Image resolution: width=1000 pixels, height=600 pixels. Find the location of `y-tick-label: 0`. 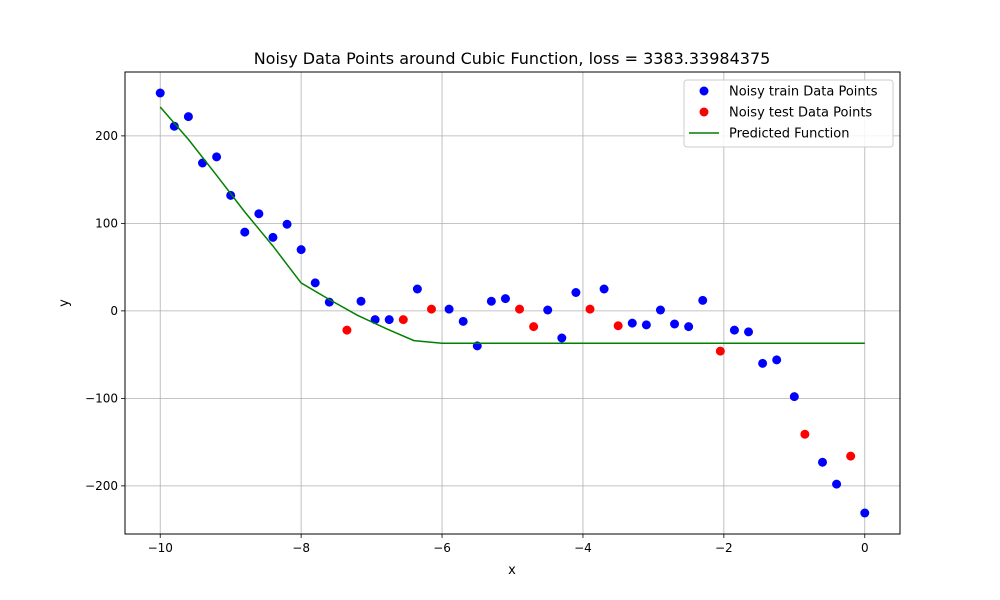

y-tick-label: 0 is located at coordinates (114, 311).